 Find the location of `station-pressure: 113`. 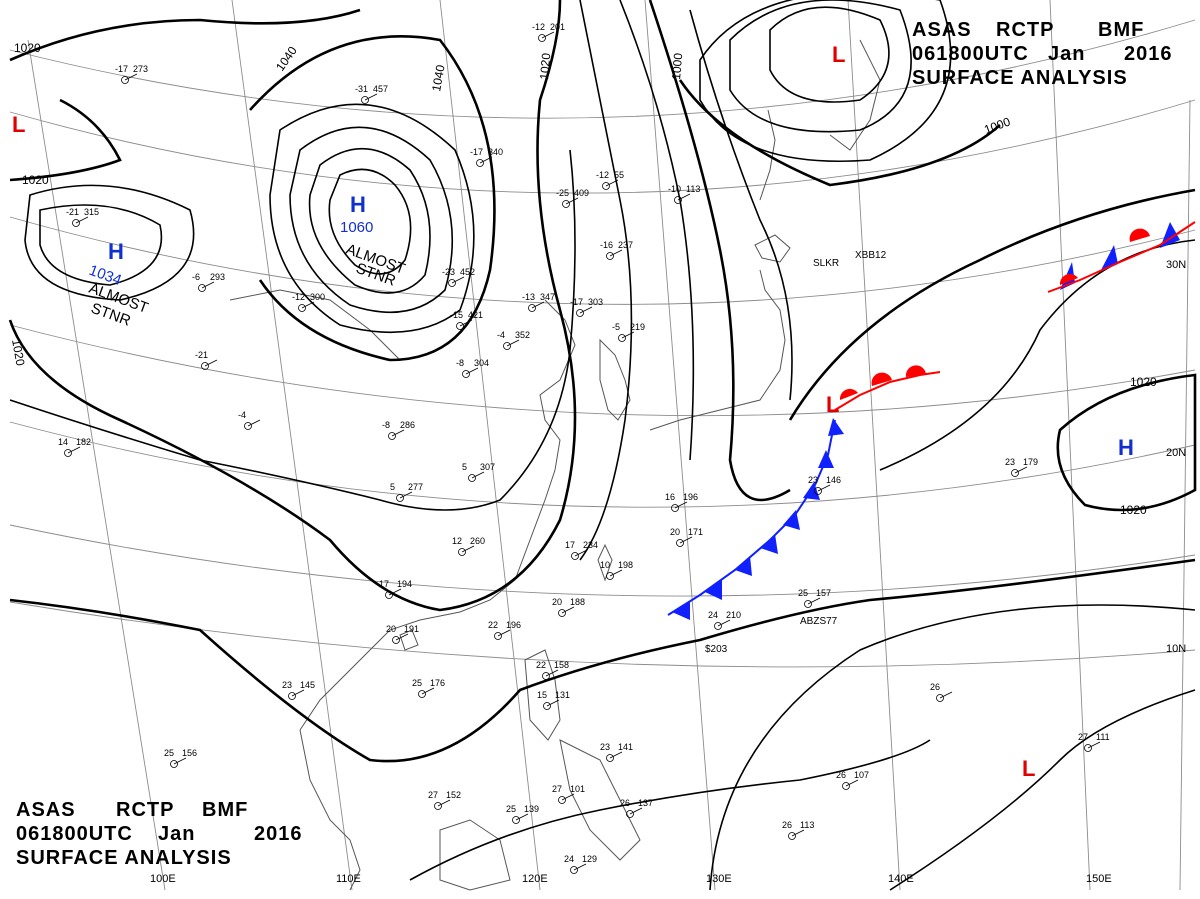

station-pressure: 113 is located at coordinates (807, 825).